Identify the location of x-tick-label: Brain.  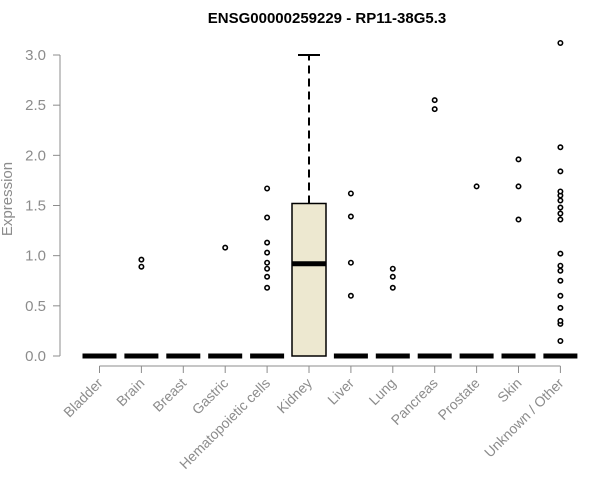
(130, 392).